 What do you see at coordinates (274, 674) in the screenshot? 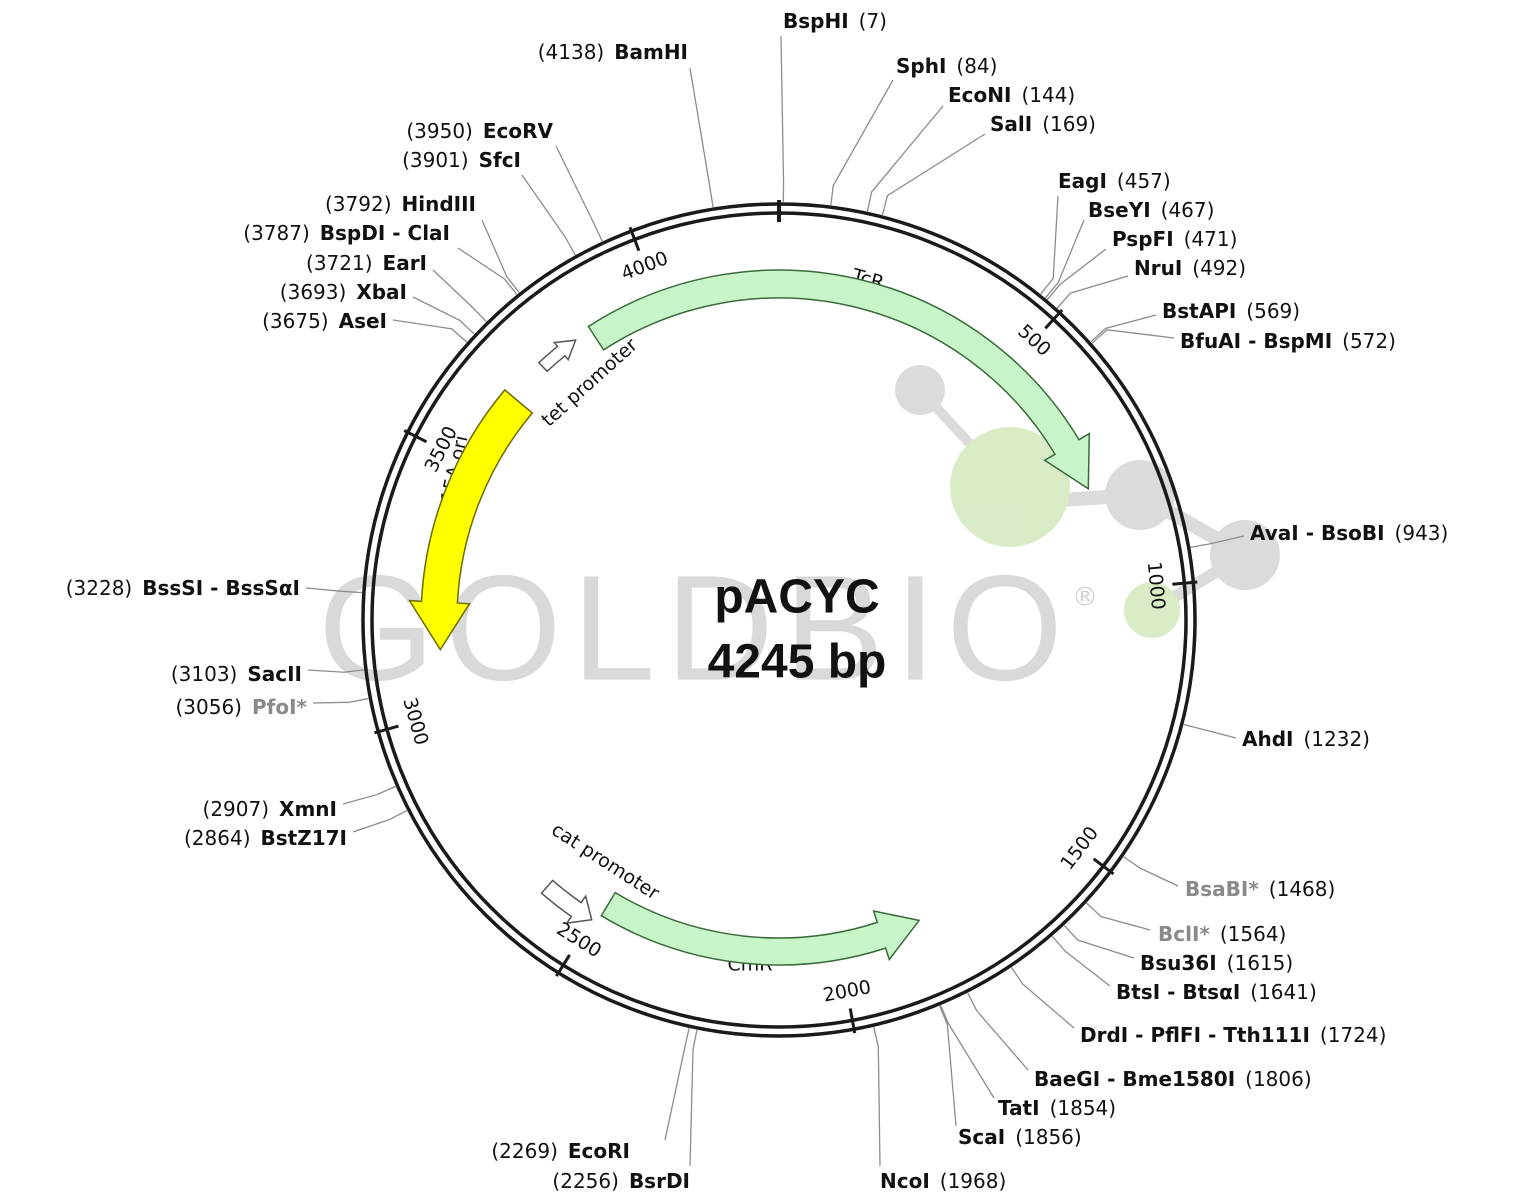
I see `site-name: SacII` at bounding box center [274, 674].